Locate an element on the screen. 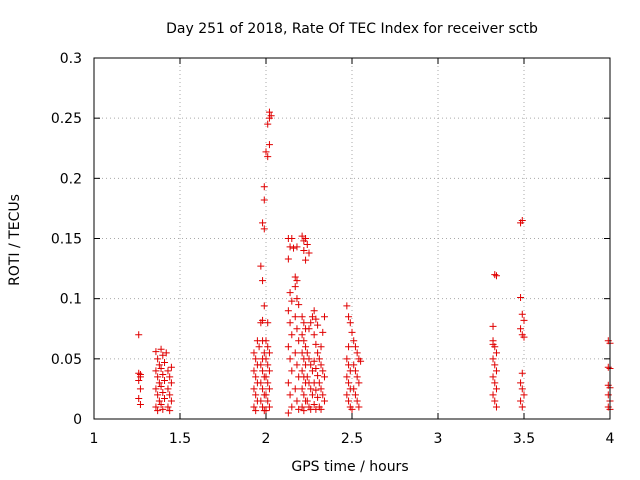  x-tick-label: 3 is located at coordinates (438, 439).